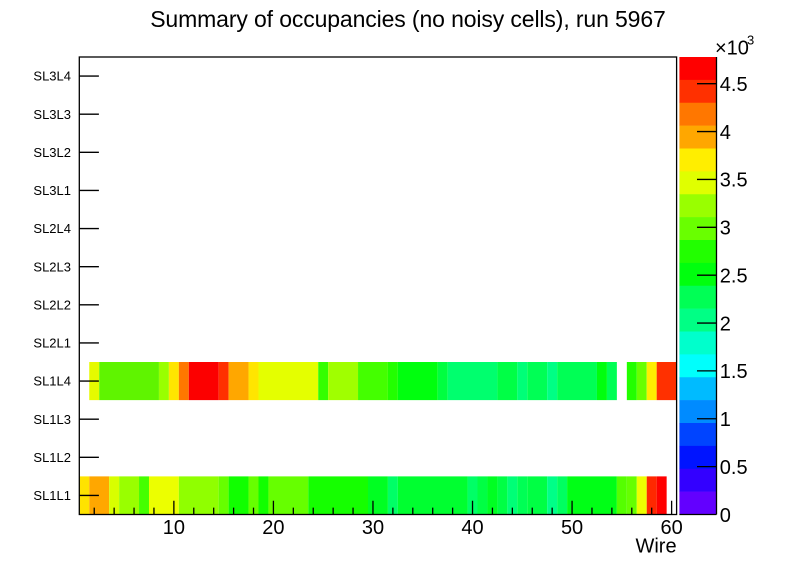 The width and height of the screenshot is (796, 572). I want to click on svg-text: 40, so click(472, 528).